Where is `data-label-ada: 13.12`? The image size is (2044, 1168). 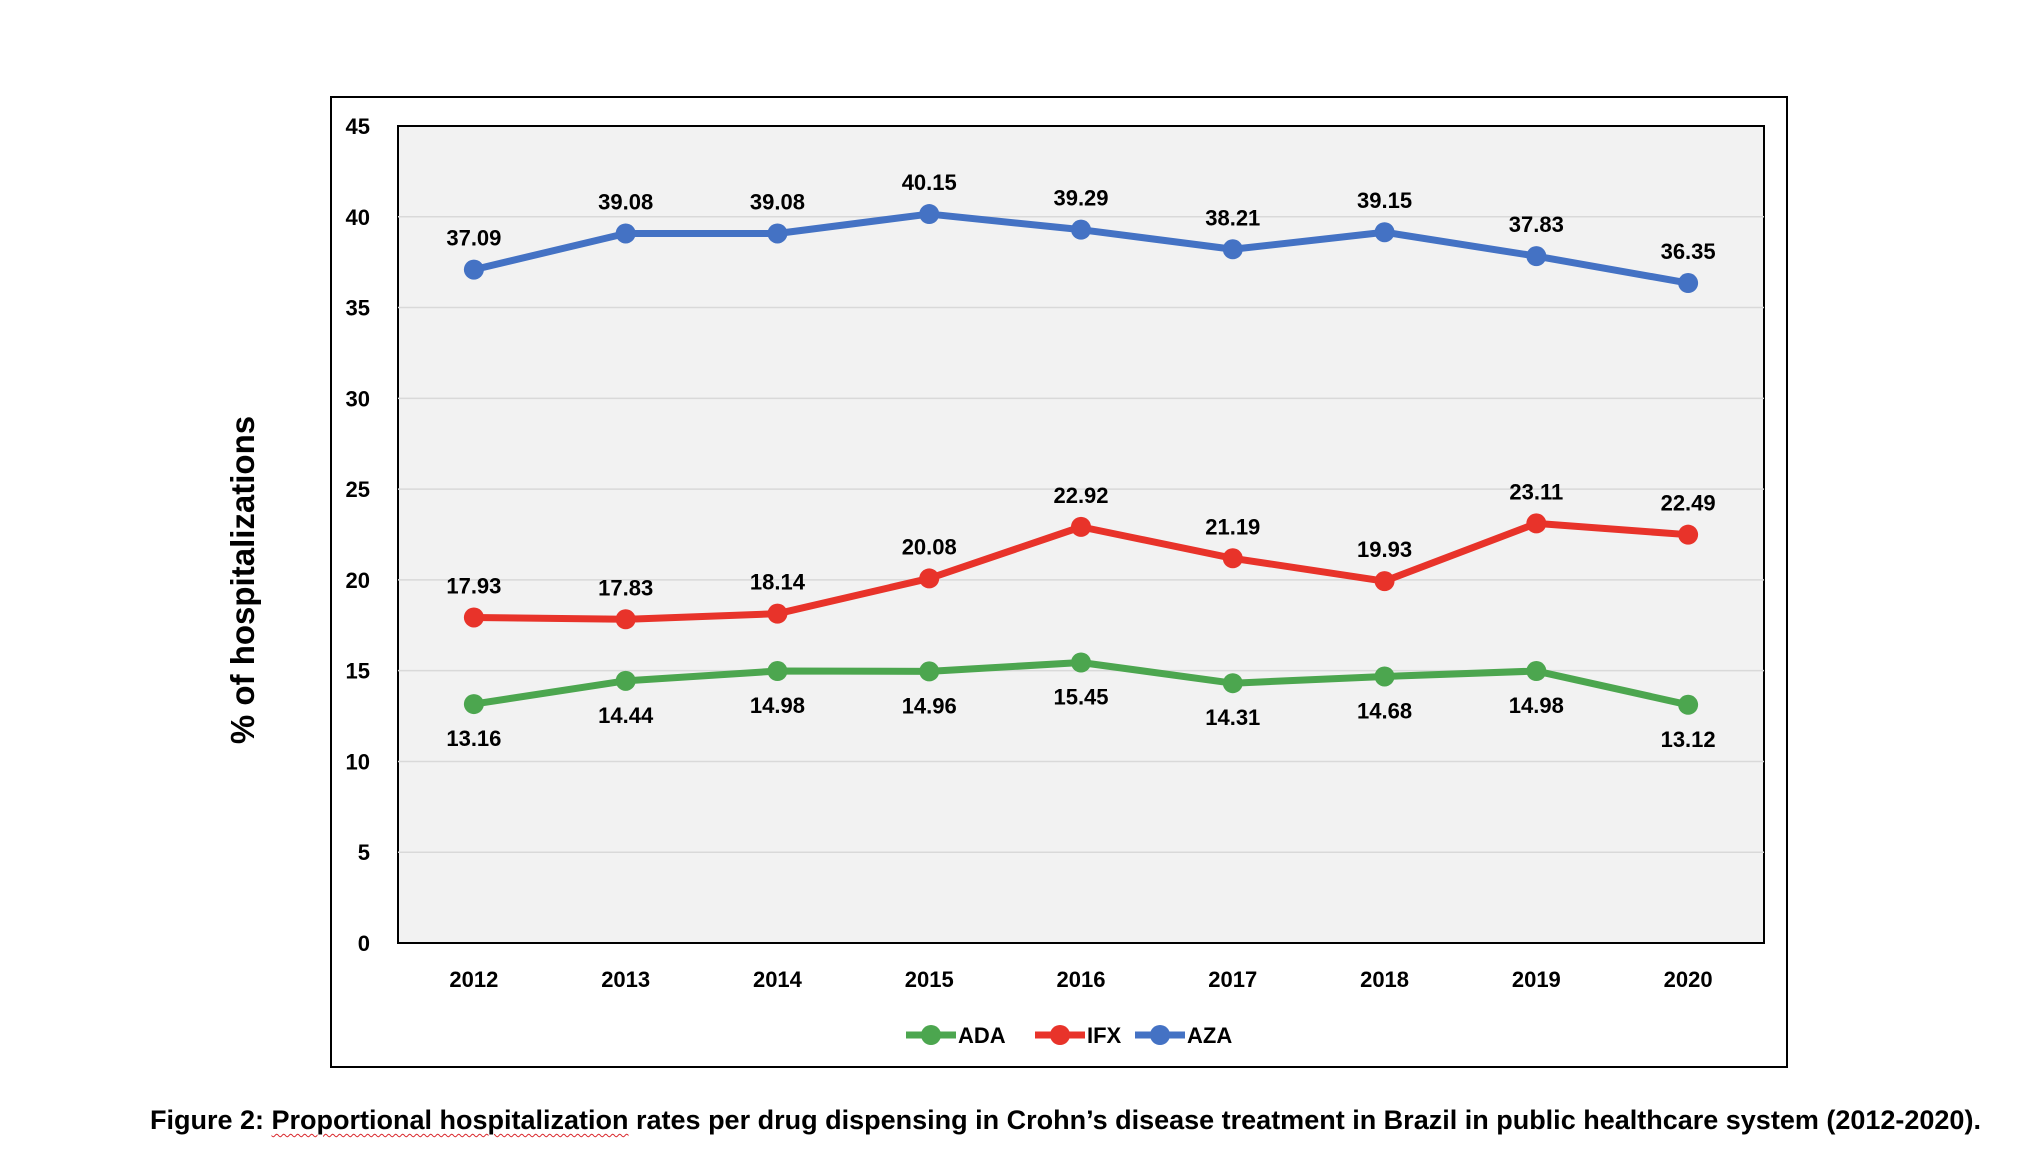
data-label-ada: 13.12 is located at coordinates (1688, 739).